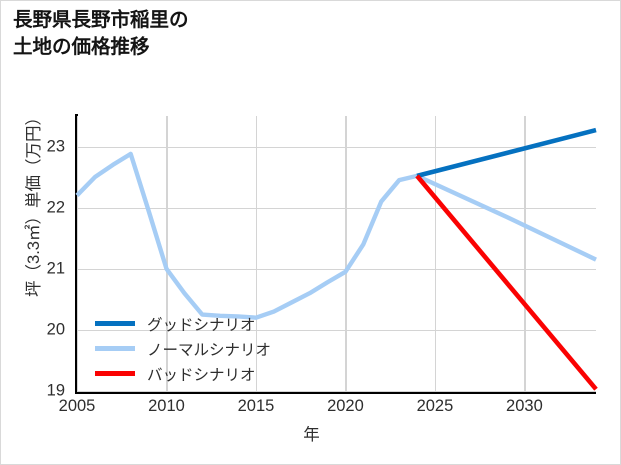 This screenshot has height=465, width=621. I want to click on legend-label: バッドシナリオ, so click(201, 375).